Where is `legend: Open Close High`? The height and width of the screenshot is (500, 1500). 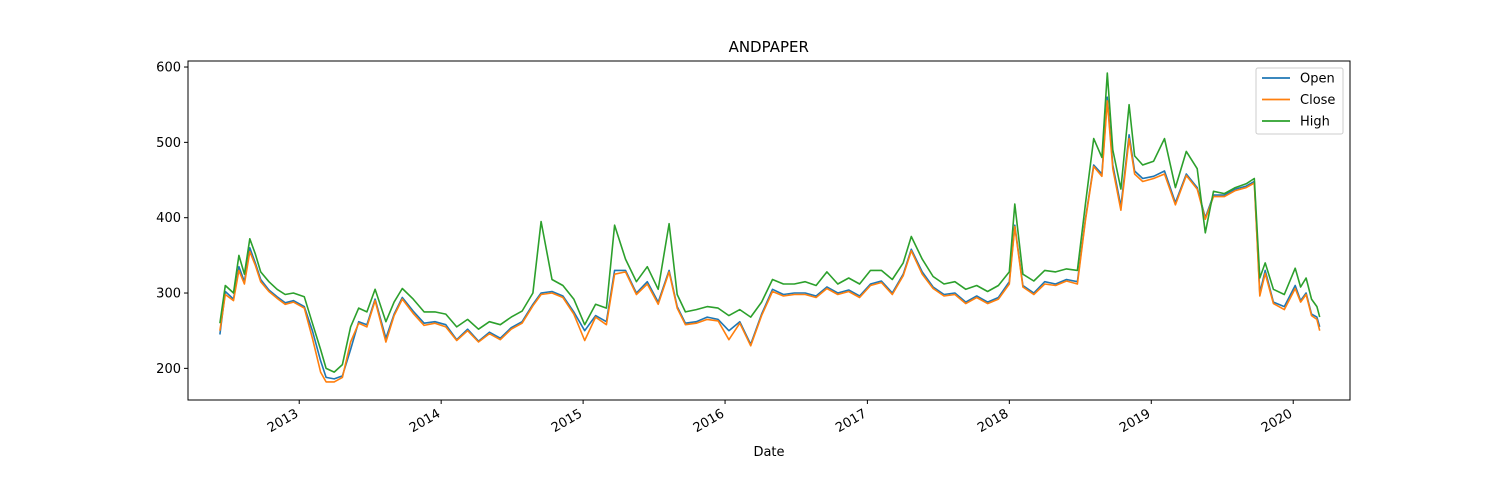
legend: Open Close High is located at coordinates (1299, 101).